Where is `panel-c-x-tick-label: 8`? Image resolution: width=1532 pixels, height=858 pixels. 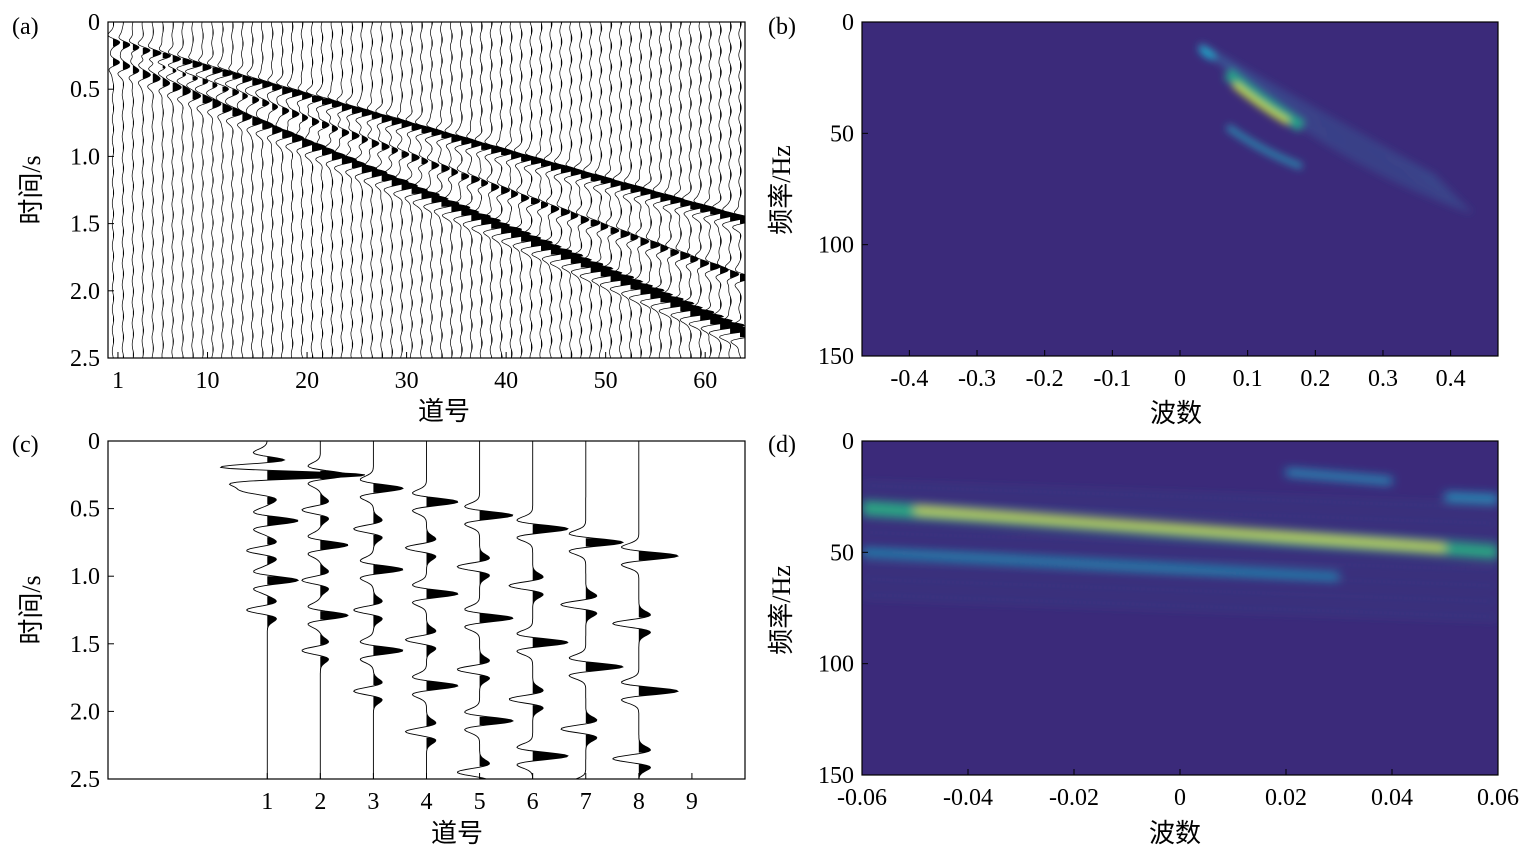
panel-c-x-tick-label: 8 is located at coordinates (639, 802).